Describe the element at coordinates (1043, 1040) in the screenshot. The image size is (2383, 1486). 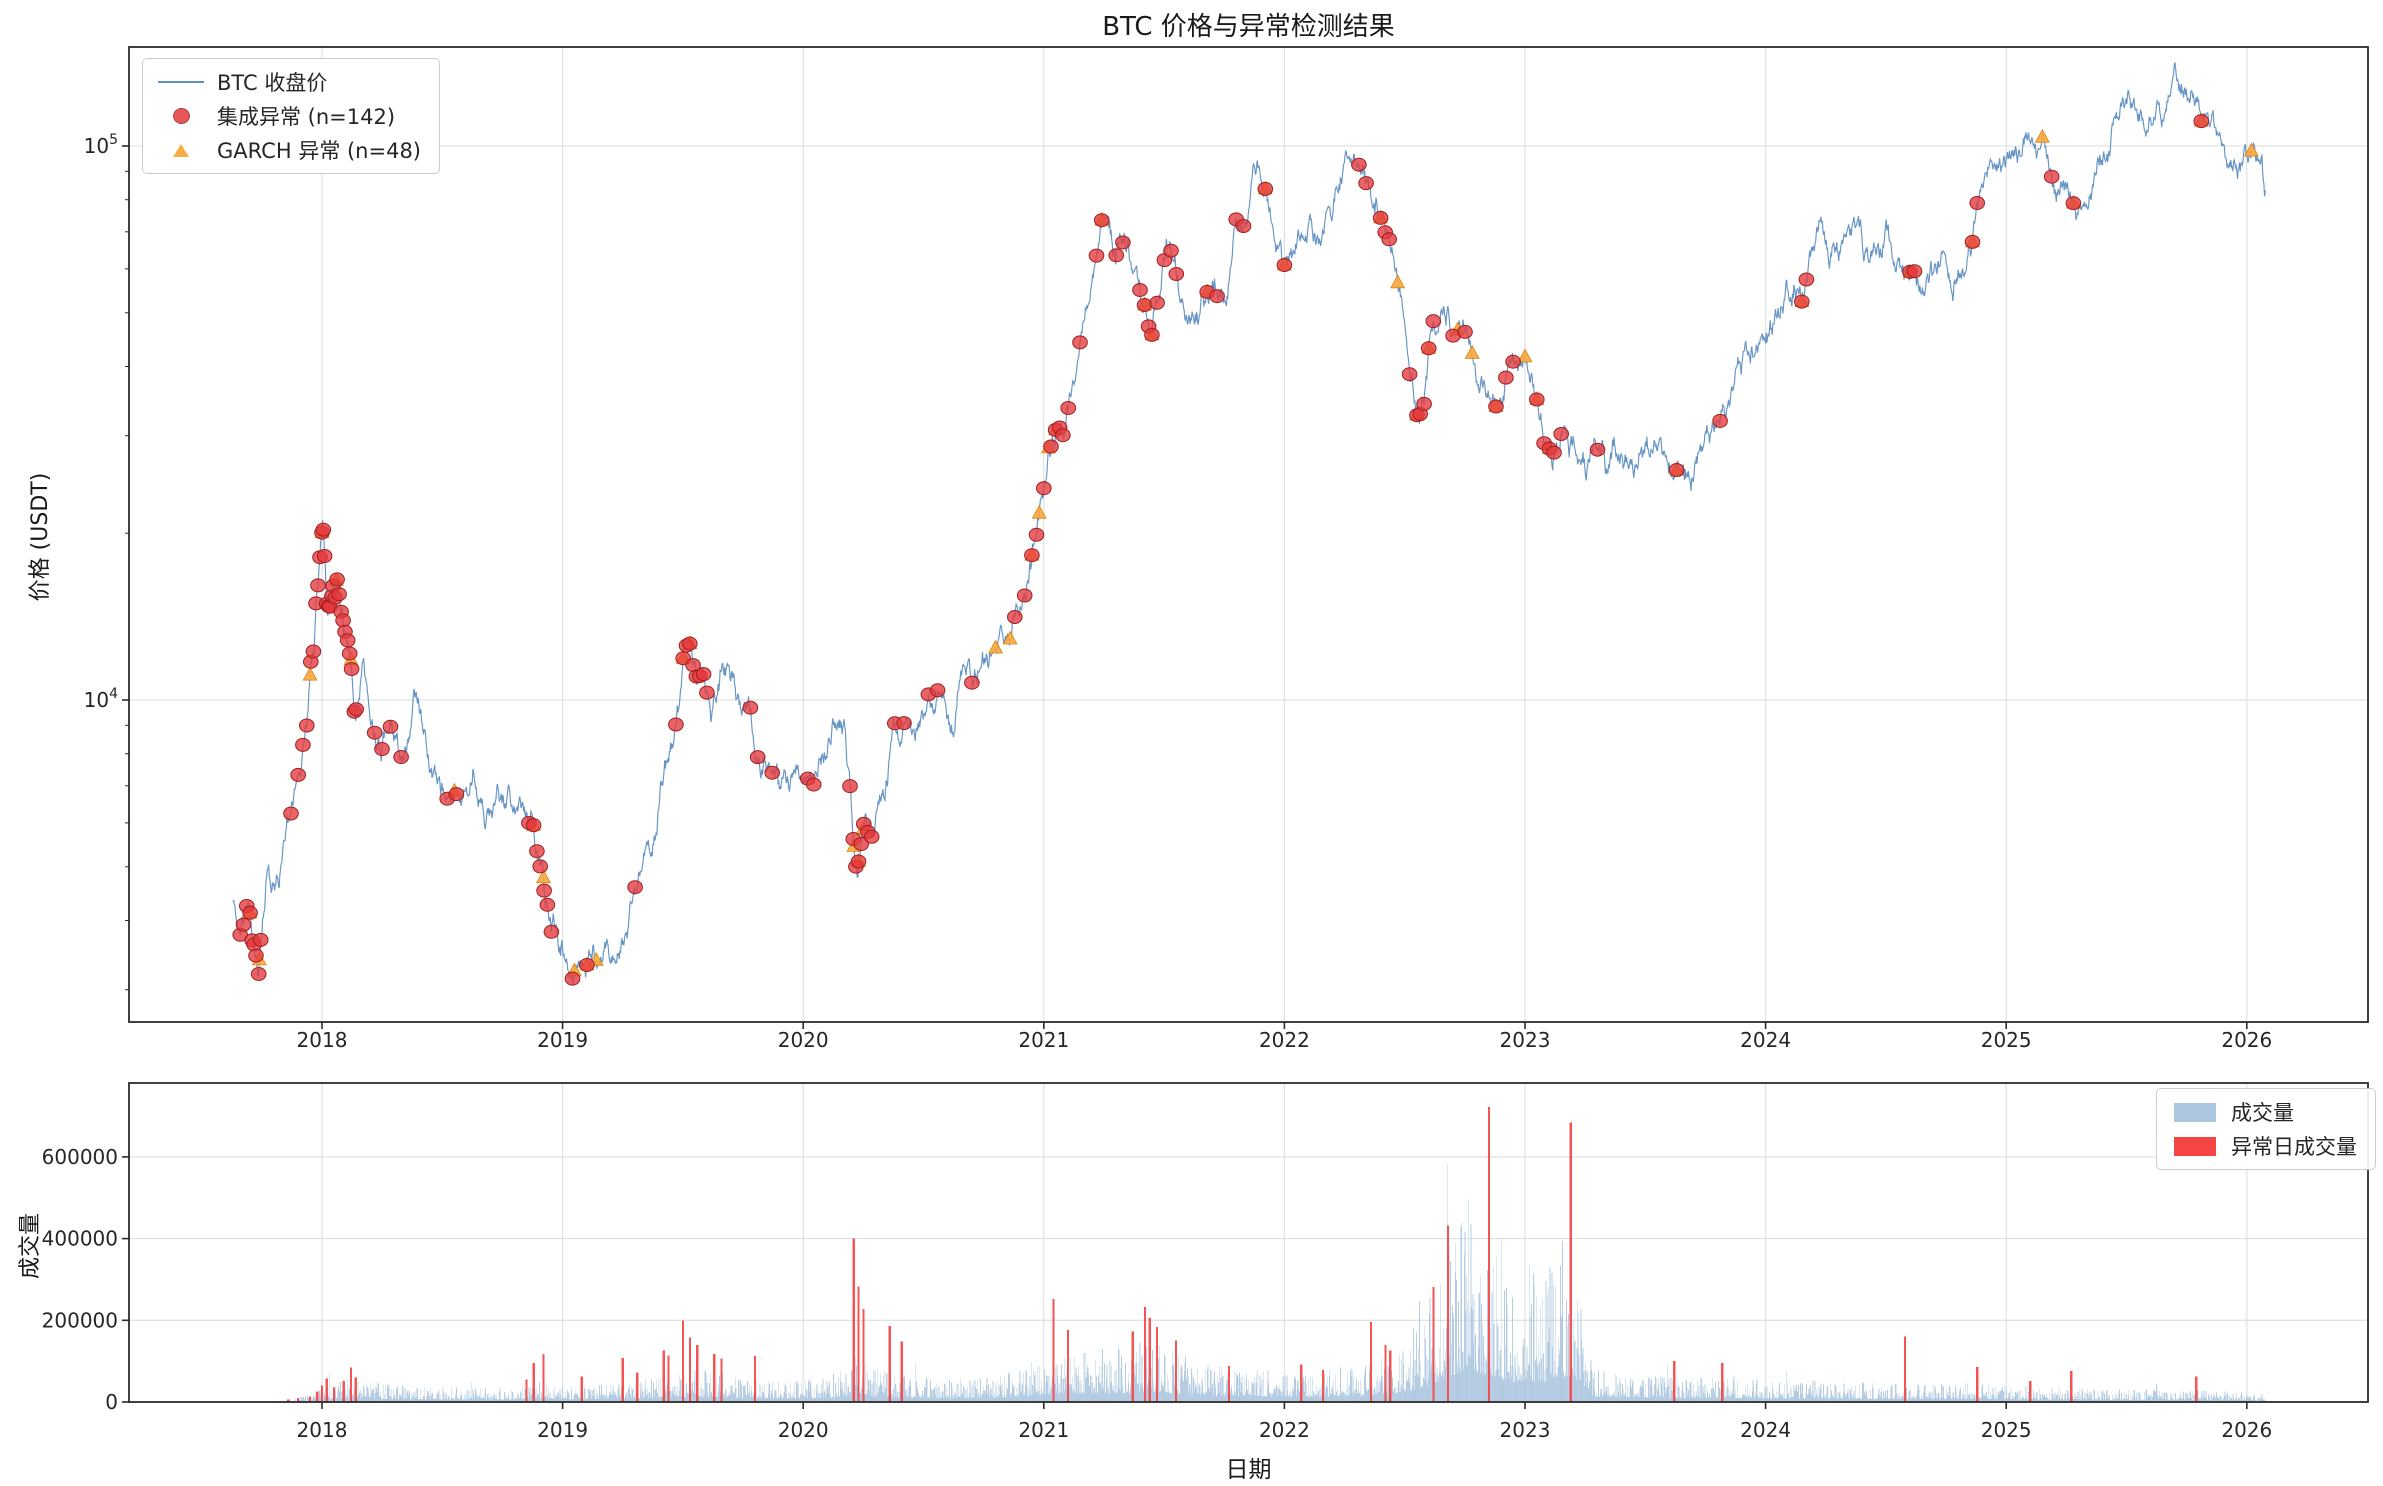
I see `price-x-tick-label: 2021` at that location.